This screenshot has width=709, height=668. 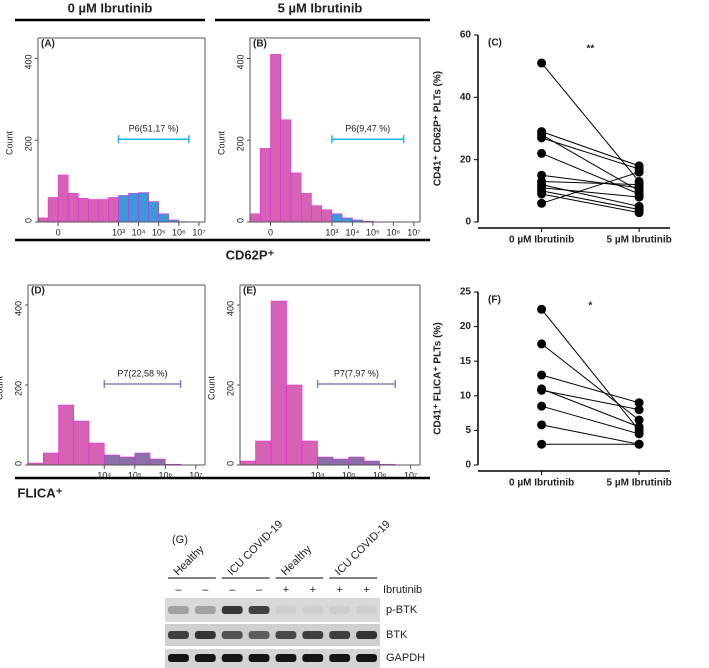 I want to click on x-tick-label: 0, so click(x=270, y=232).